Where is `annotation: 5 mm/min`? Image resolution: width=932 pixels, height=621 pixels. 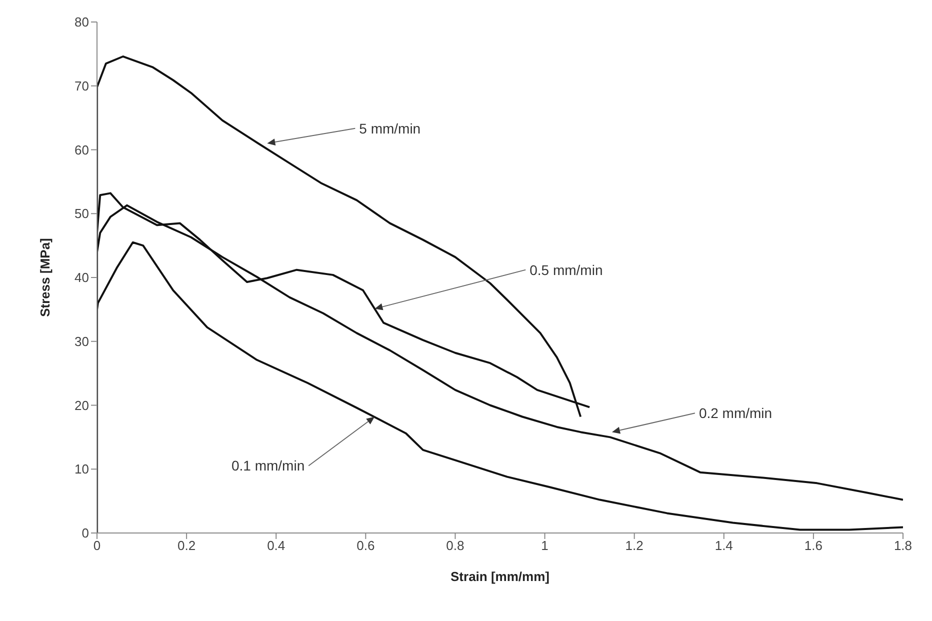 annotation: 5 mm/min is located at coordinates (390, 128).